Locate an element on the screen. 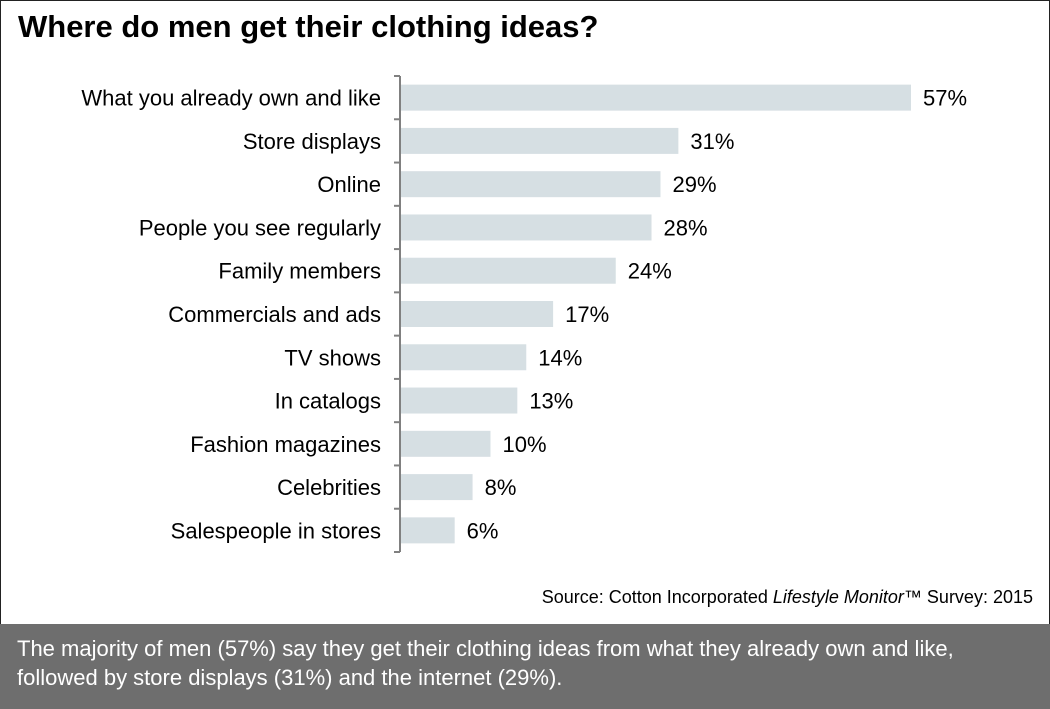 The image size is (1050, 709). category-label: Family members is located at coordinates (299, 271).